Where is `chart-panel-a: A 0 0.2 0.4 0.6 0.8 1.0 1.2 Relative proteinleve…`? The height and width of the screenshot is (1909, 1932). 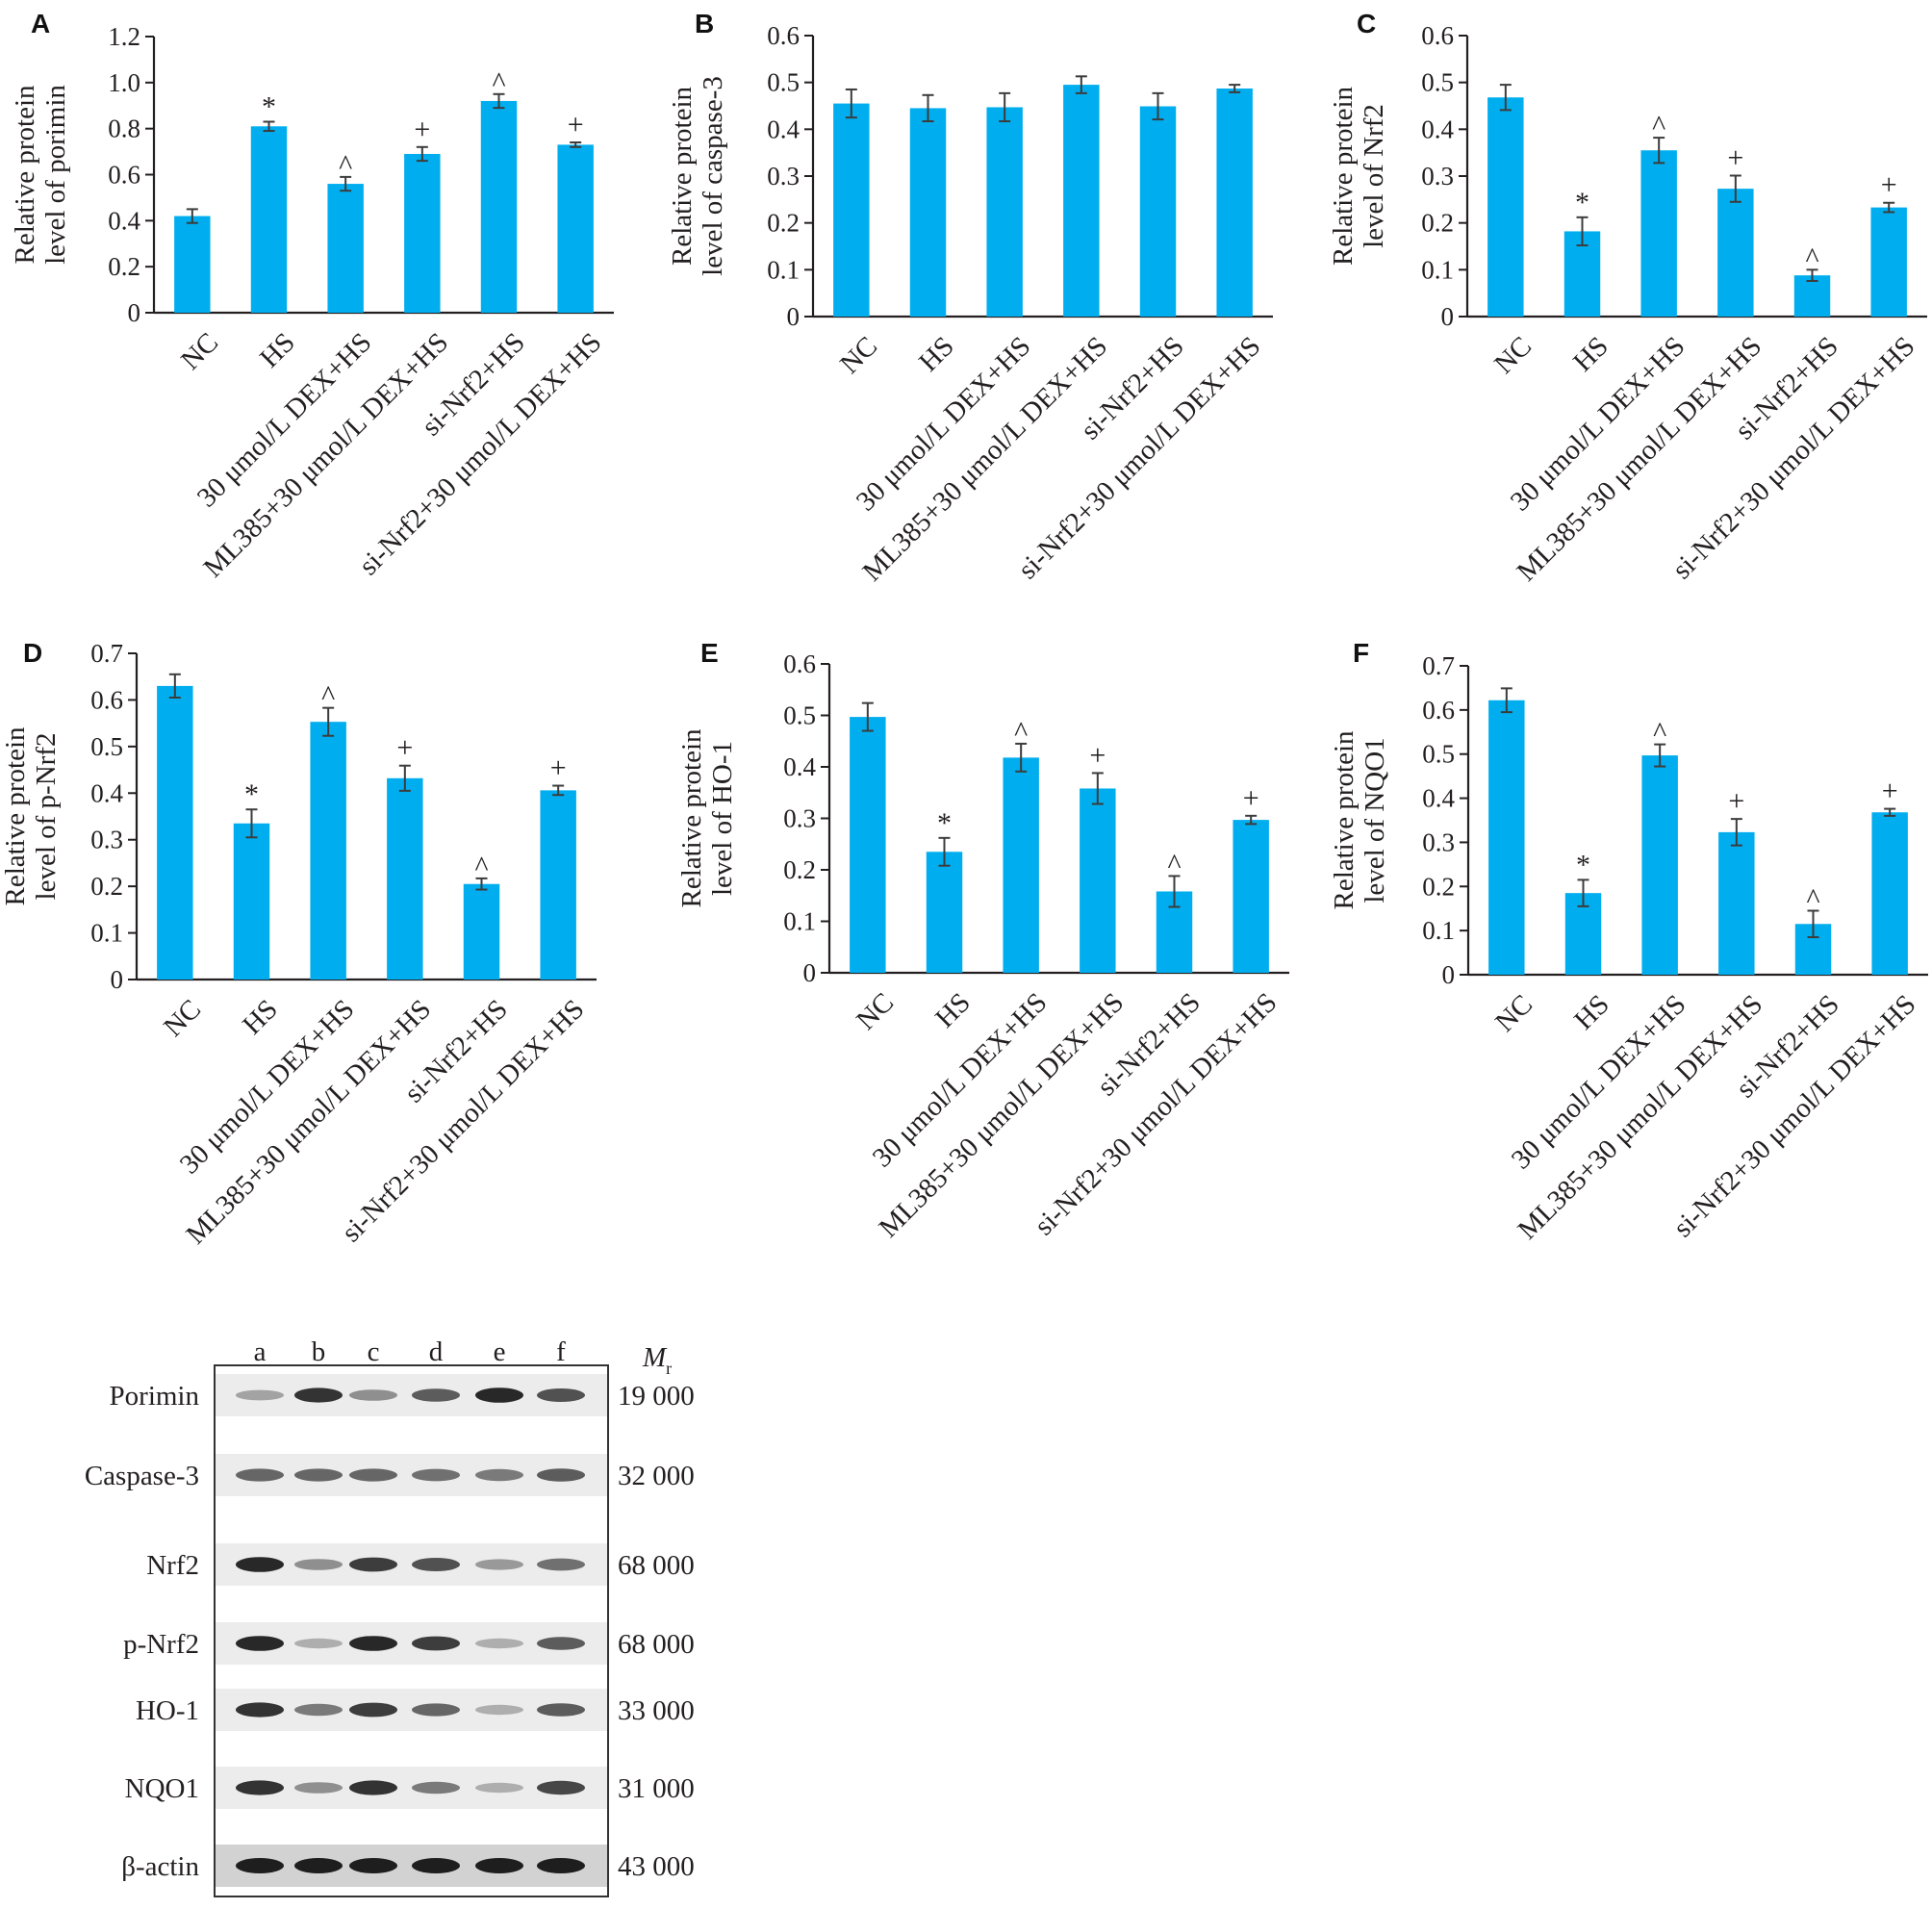
chart-panel-a: A 0 0.2 0.4 0.6 0.8 1.0 1.2 Relative proteinleve… is located at coordinates (312, 296).